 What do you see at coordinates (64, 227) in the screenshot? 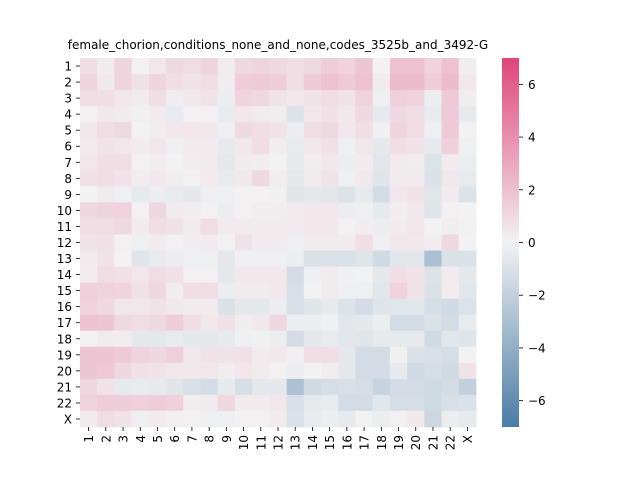
I see `y-tick-label: 11` at bounding box center [64, 227].